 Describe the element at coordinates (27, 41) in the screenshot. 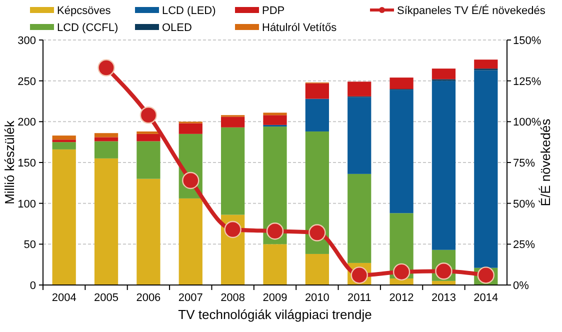

I see `y-tick-label: 300` at that location.